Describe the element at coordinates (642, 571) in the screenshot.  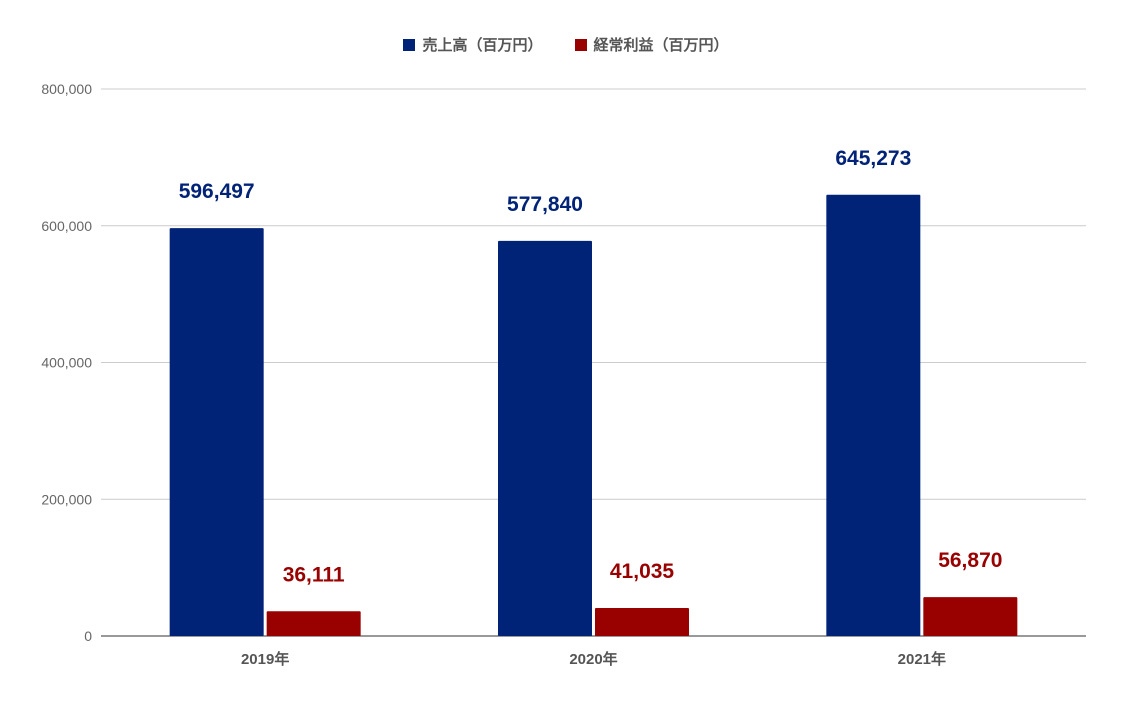
I see `data-label-profit: 41,035` at that location.